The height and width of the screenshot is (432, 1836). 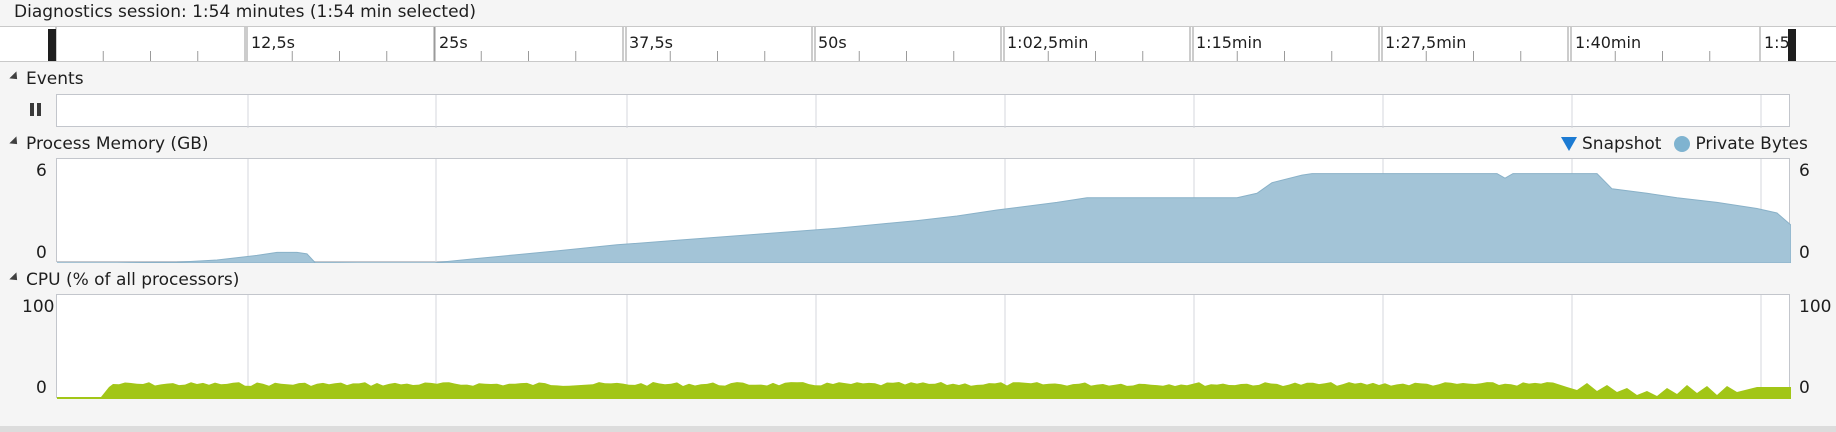 I want to click on ruler-ticks, so click(x=908, y=44).